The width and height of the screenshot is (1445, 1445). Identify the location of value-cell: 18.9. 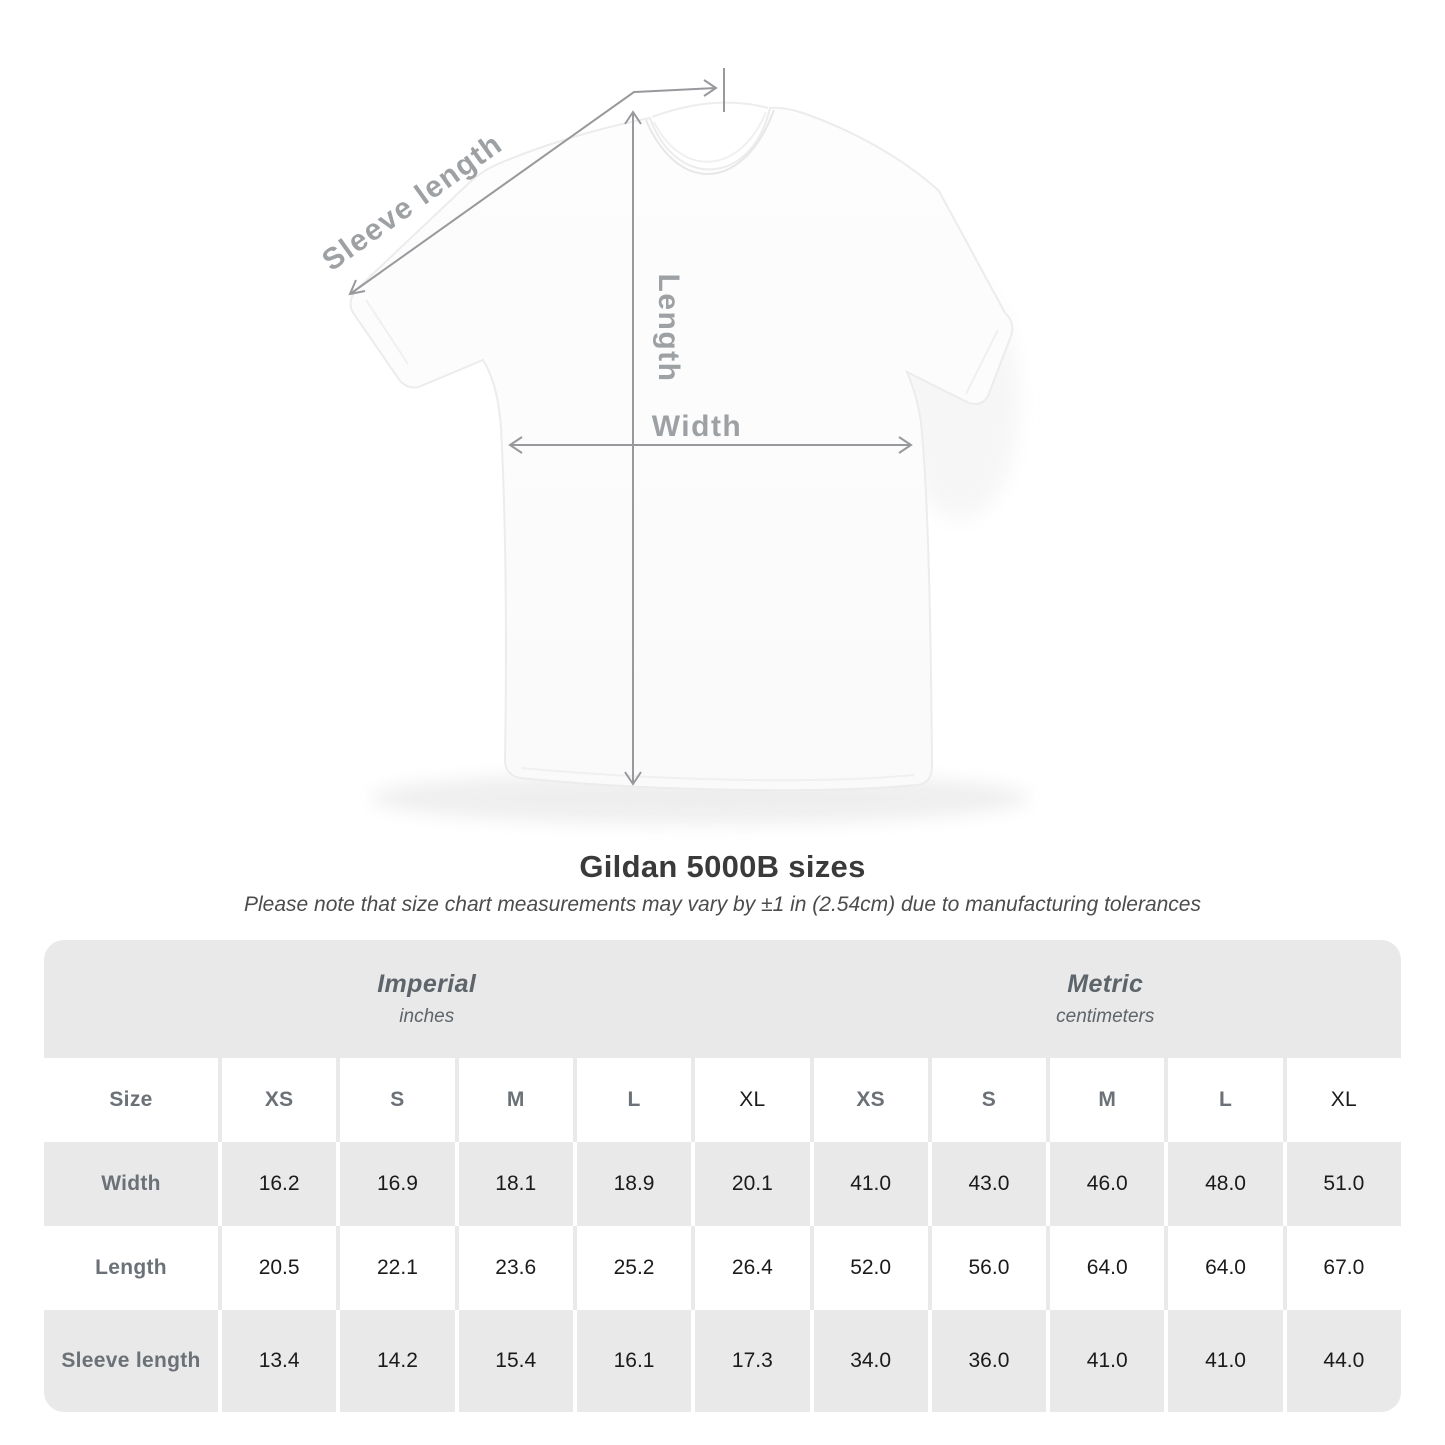
(631, 1184).